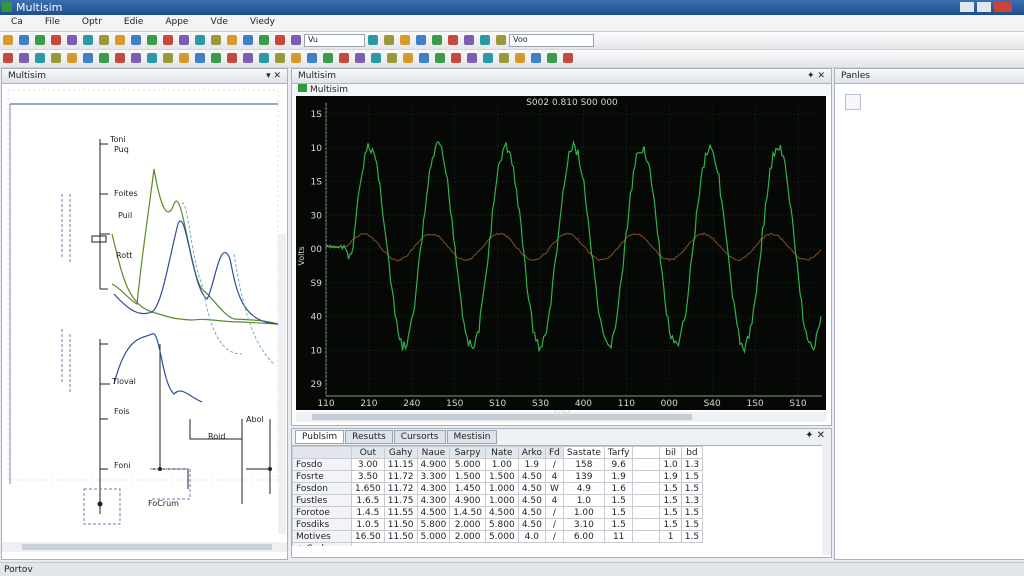 The image size is (1024, 576). I want to click on results-tabs: ✦ ✕ Publsim Resutts Cursorts Mestisin, so click(561, 437).